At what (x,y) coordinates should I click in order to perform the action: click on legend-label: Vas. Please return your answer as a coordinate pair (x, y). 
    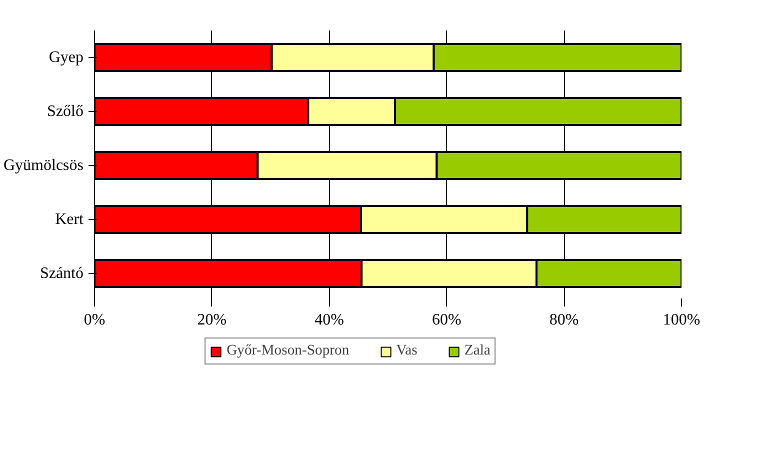
    Looking at the image, I should click on (407, 351).